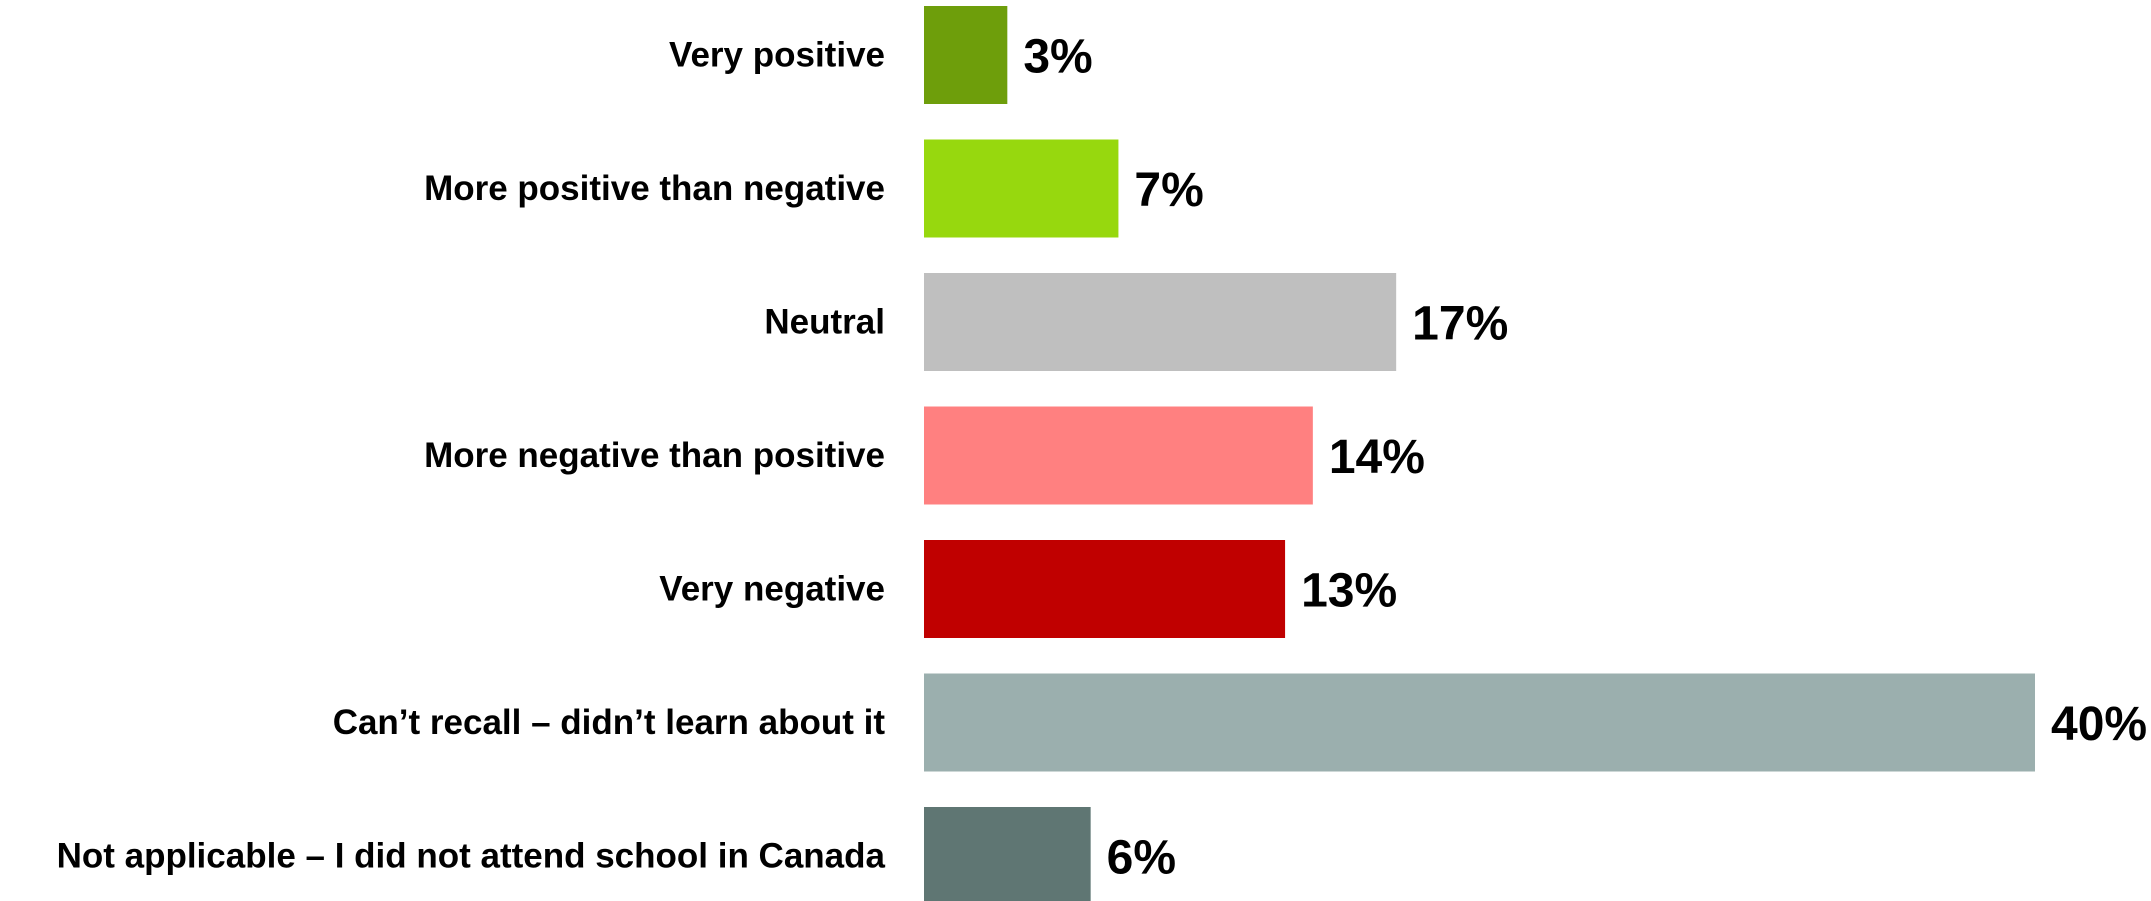  Describe the element at coordinates (1141, 858) in the screenshot. I see `value-label-7: 6%` at that location.